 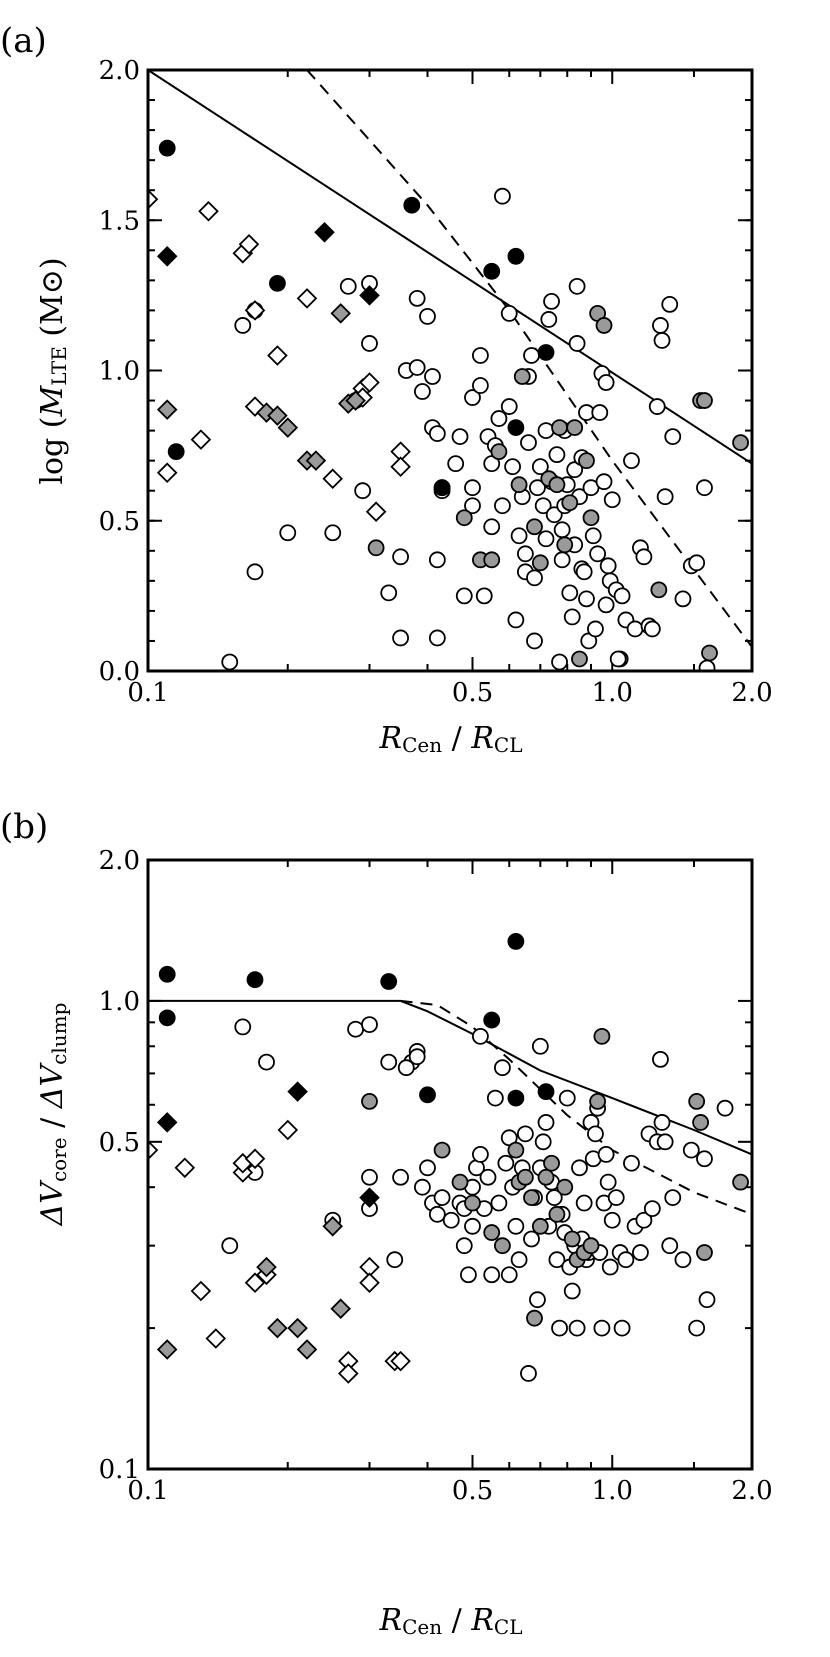 What do you see at coordinates (53, 370) in the screenshot?
I see `panel-a-y-axis-title: log (MLTE (M⊙)` at bounding box center [53, 370].